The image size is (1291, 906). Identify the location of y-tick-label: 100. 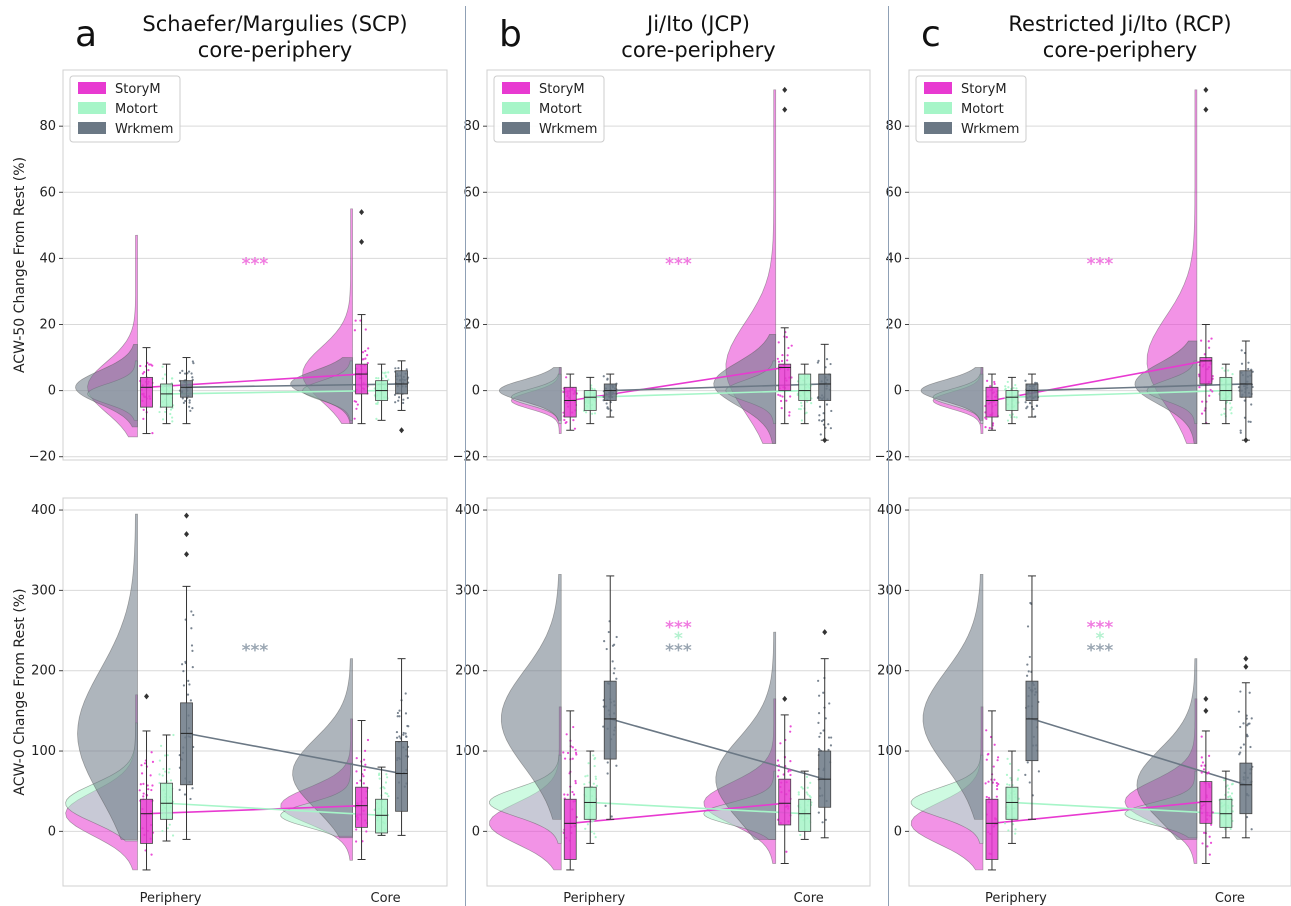
(467, 751).